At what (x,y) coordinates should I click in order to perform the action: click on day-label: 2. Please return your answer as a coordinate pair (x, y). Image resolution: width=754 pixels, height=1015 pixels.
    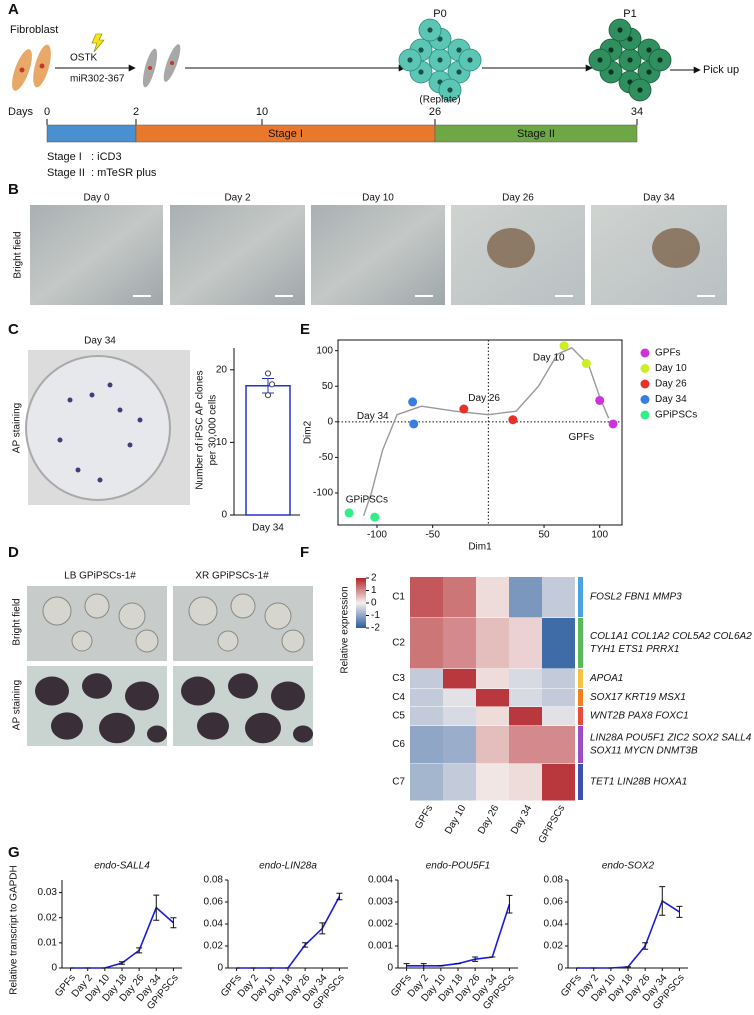
    Looking at the image, I should click on (136, 112).